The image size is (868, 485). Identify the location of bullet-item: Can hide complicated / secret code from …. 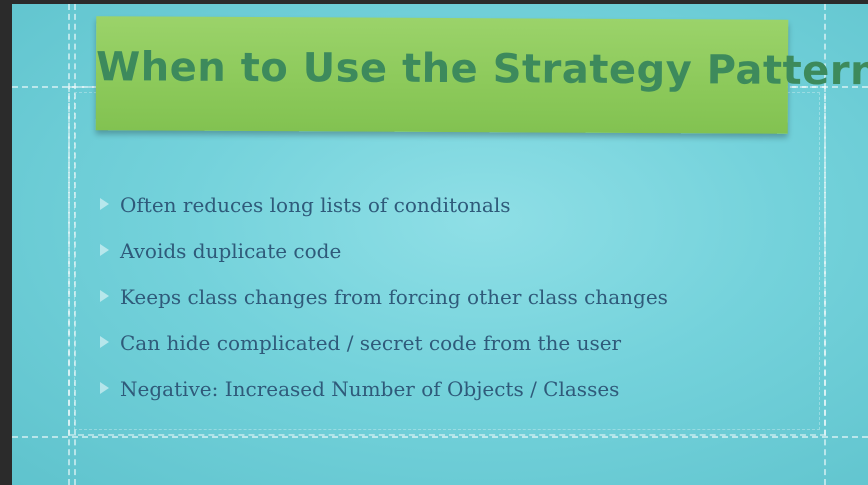
(384, 343).